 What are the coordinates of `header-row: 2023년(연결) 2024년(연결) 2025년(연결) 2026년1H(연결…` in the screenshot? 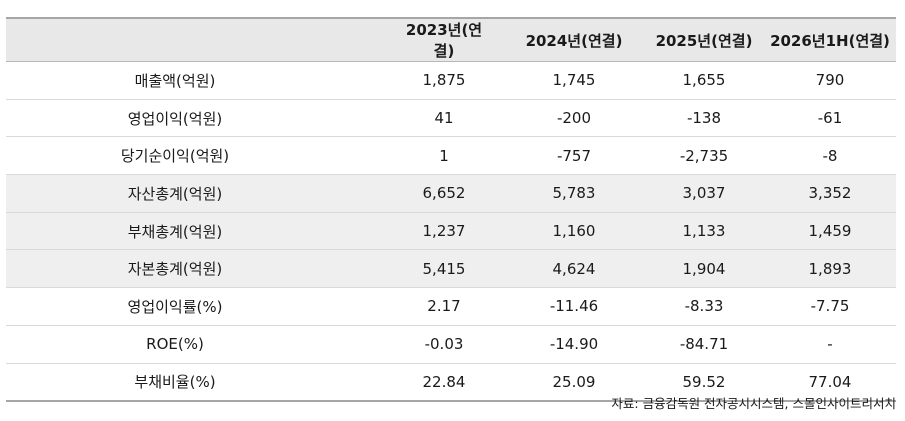 It's located at (451, 40).